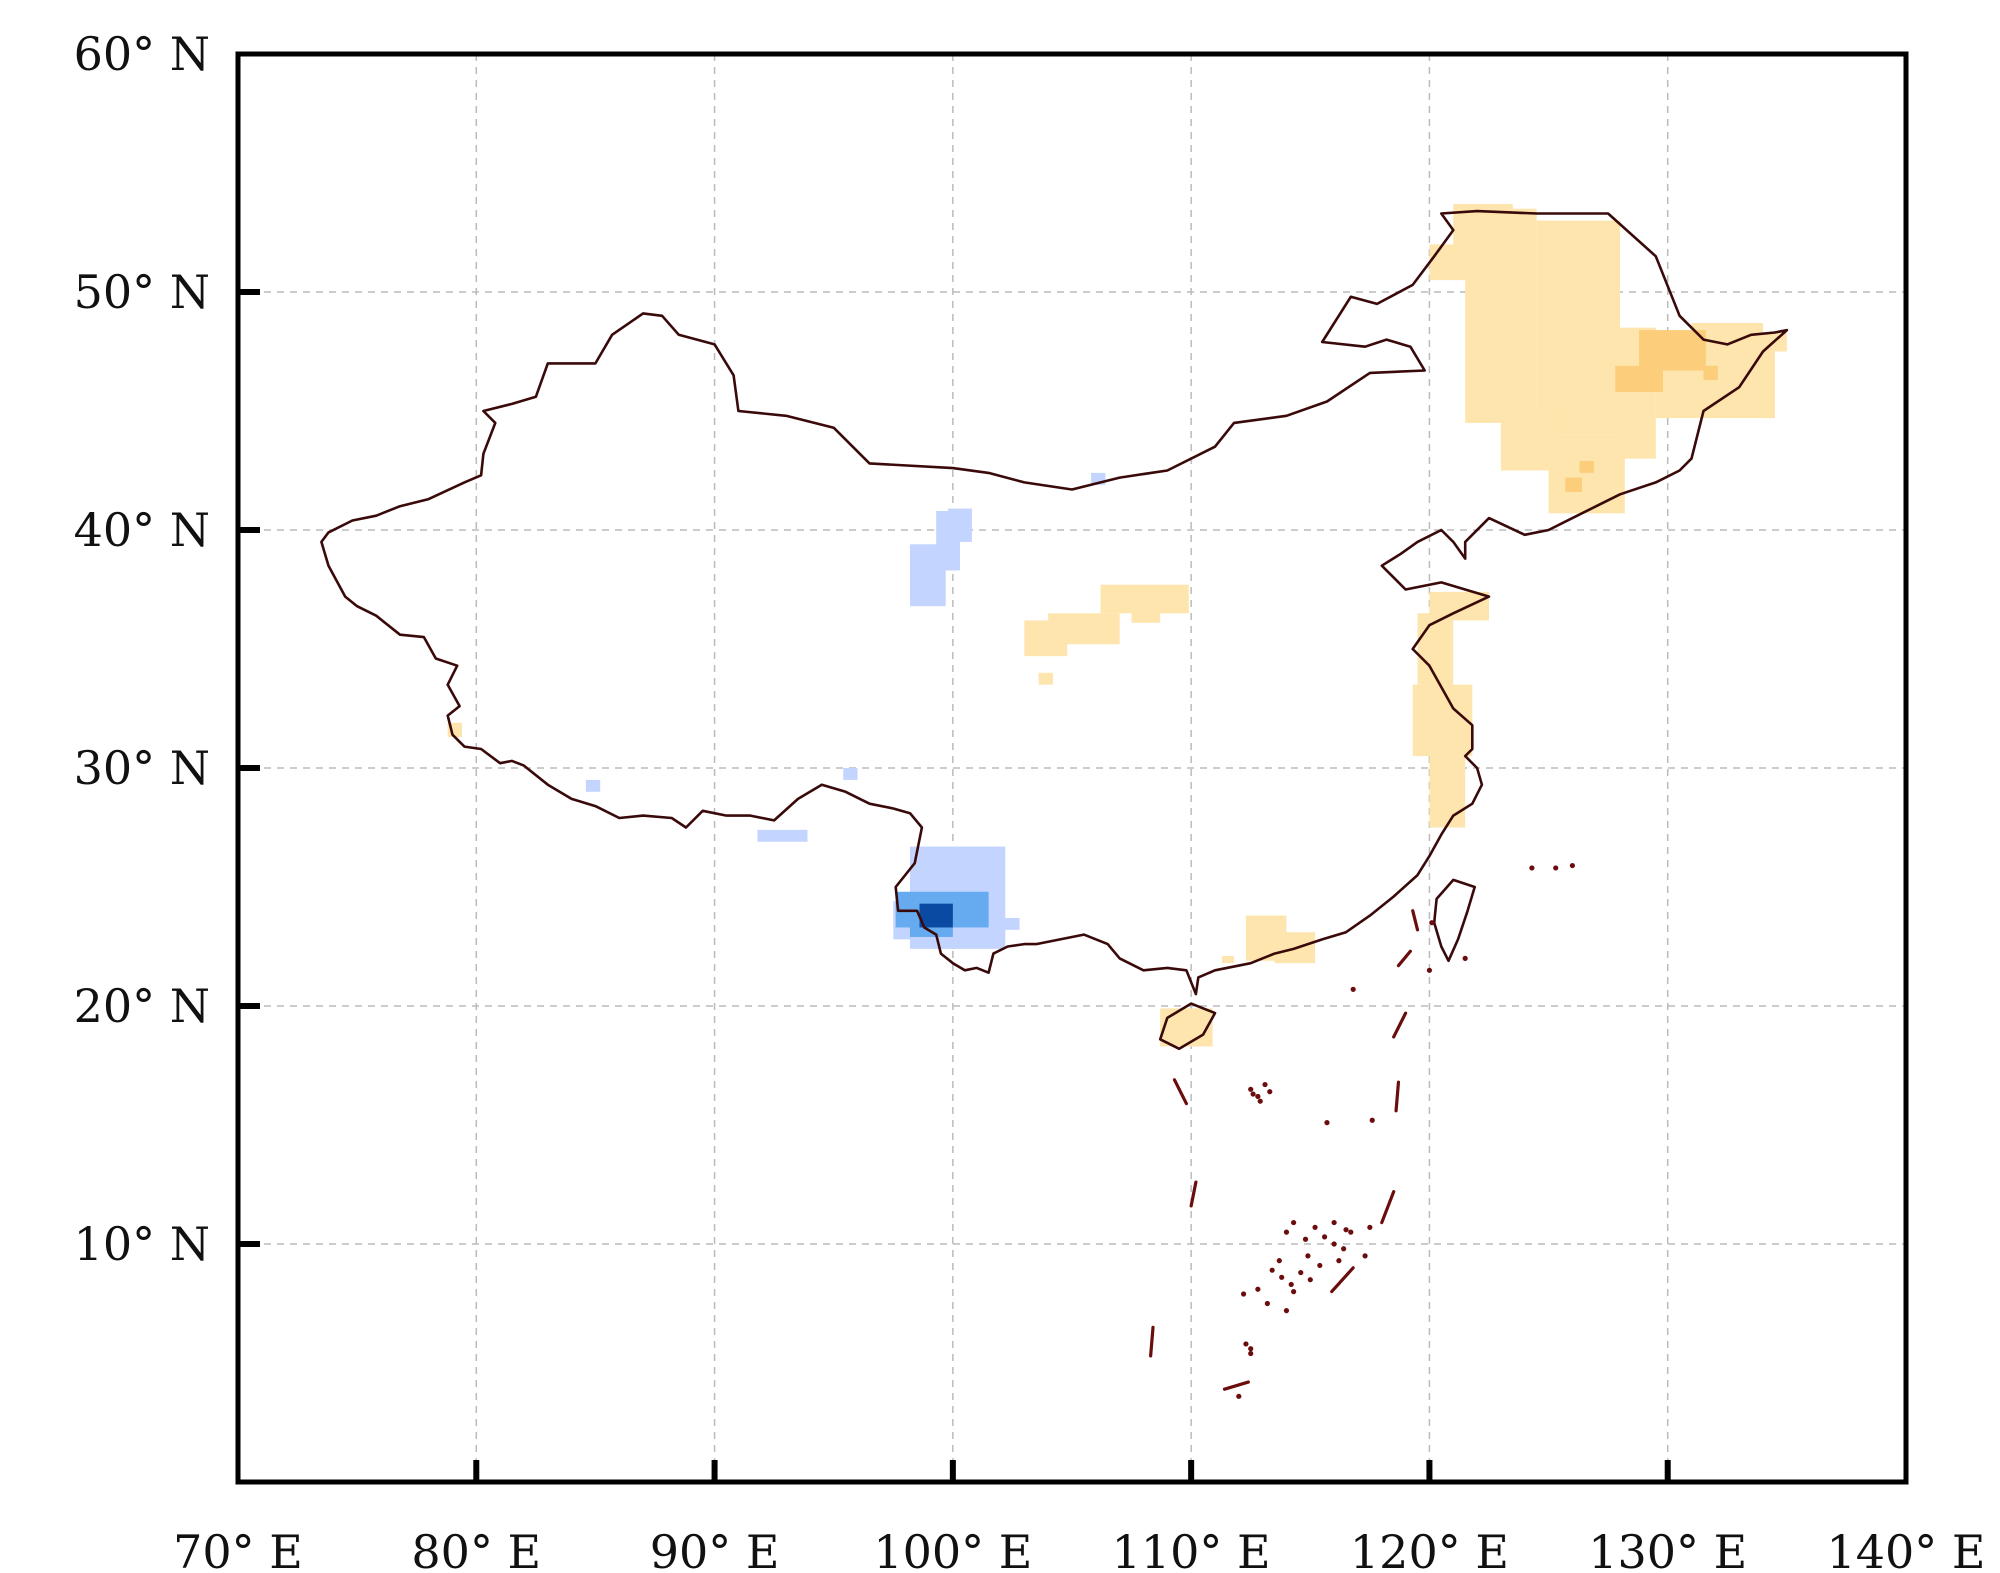 The width and height of the screenshot is (2000, 1573). I want to click on taiwan-outline, so click(1454, 920).